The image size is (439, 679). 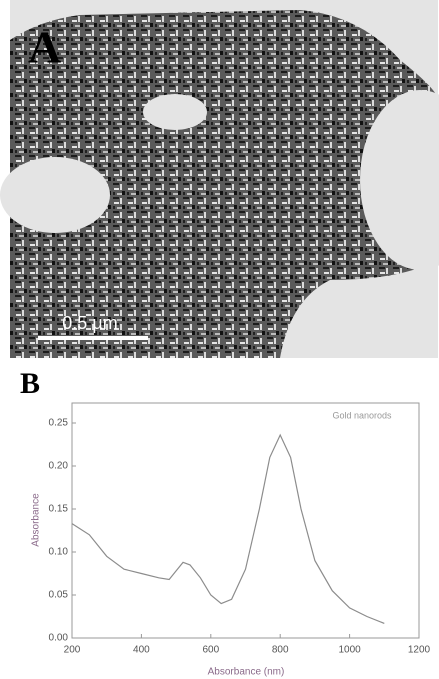 I want to click on y-tick-label: 0.25, so click(x=59, y=423).